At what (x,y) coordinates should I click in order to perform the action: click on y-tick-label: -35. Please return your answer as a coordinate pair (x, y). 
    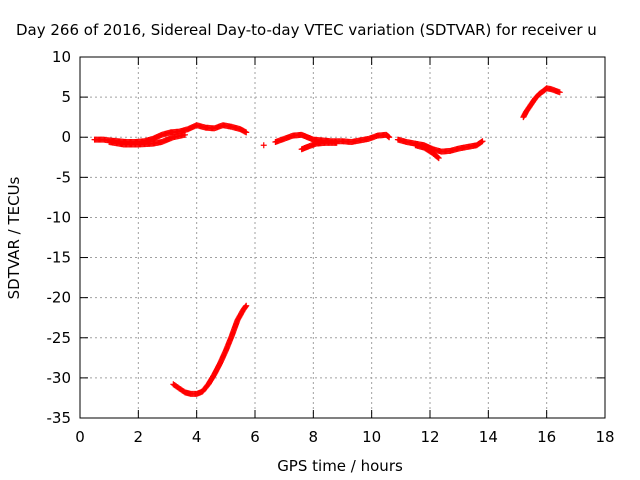
    Looking at the image, I should click on (59, 418).